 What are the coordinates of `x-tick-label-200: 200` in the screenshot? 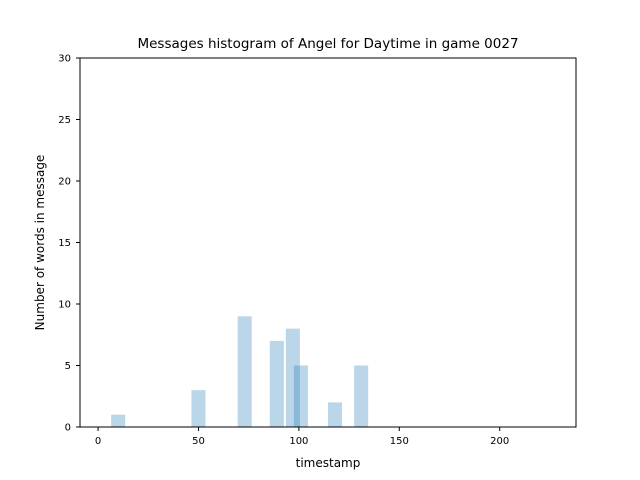 It's located at (499, 441).